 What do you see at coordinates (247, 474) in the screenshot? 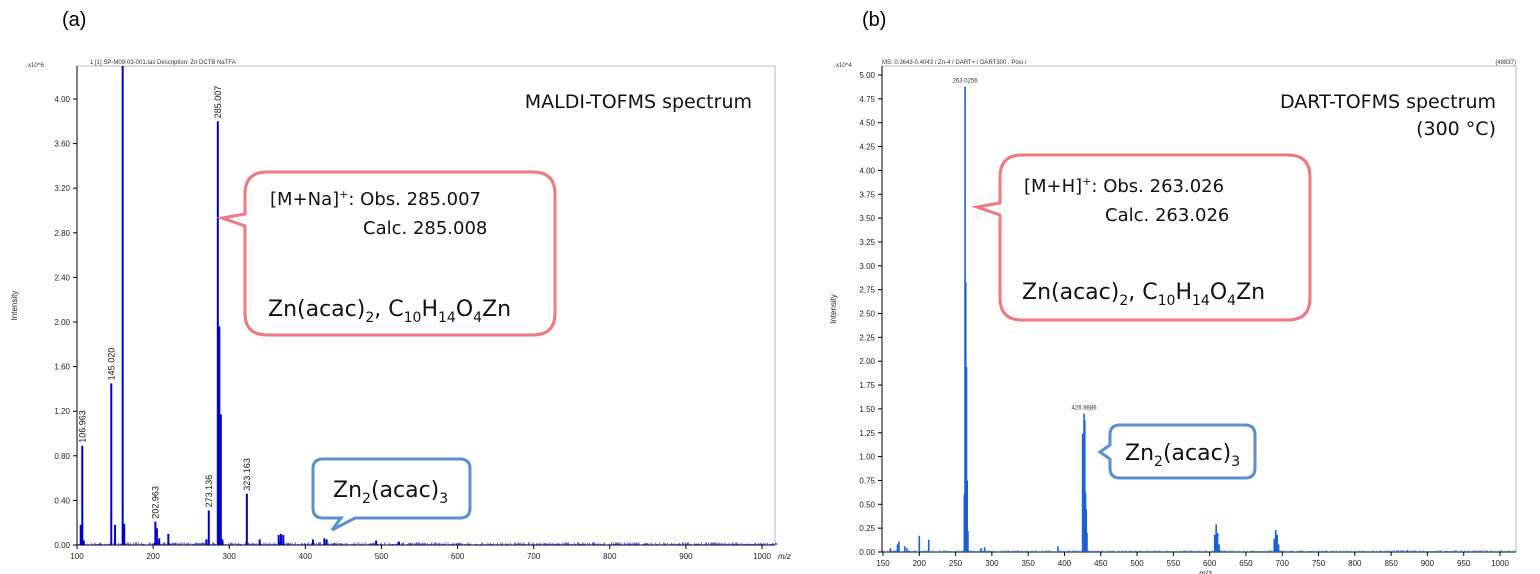
I see `peak-label: 323.163` at bounding box center [247, 474].